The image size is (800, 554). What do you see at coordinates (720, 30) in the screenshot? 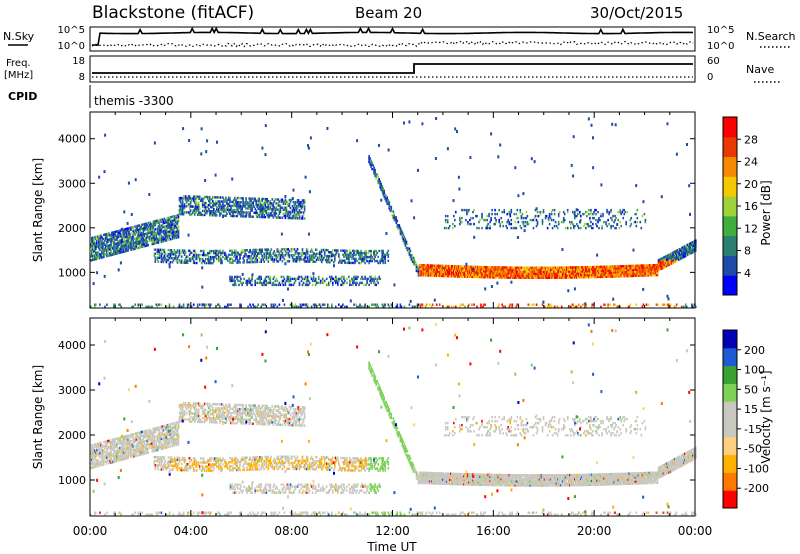
I see `nsky-right-tick-top: 10^5` at bounding box center [720, 30].